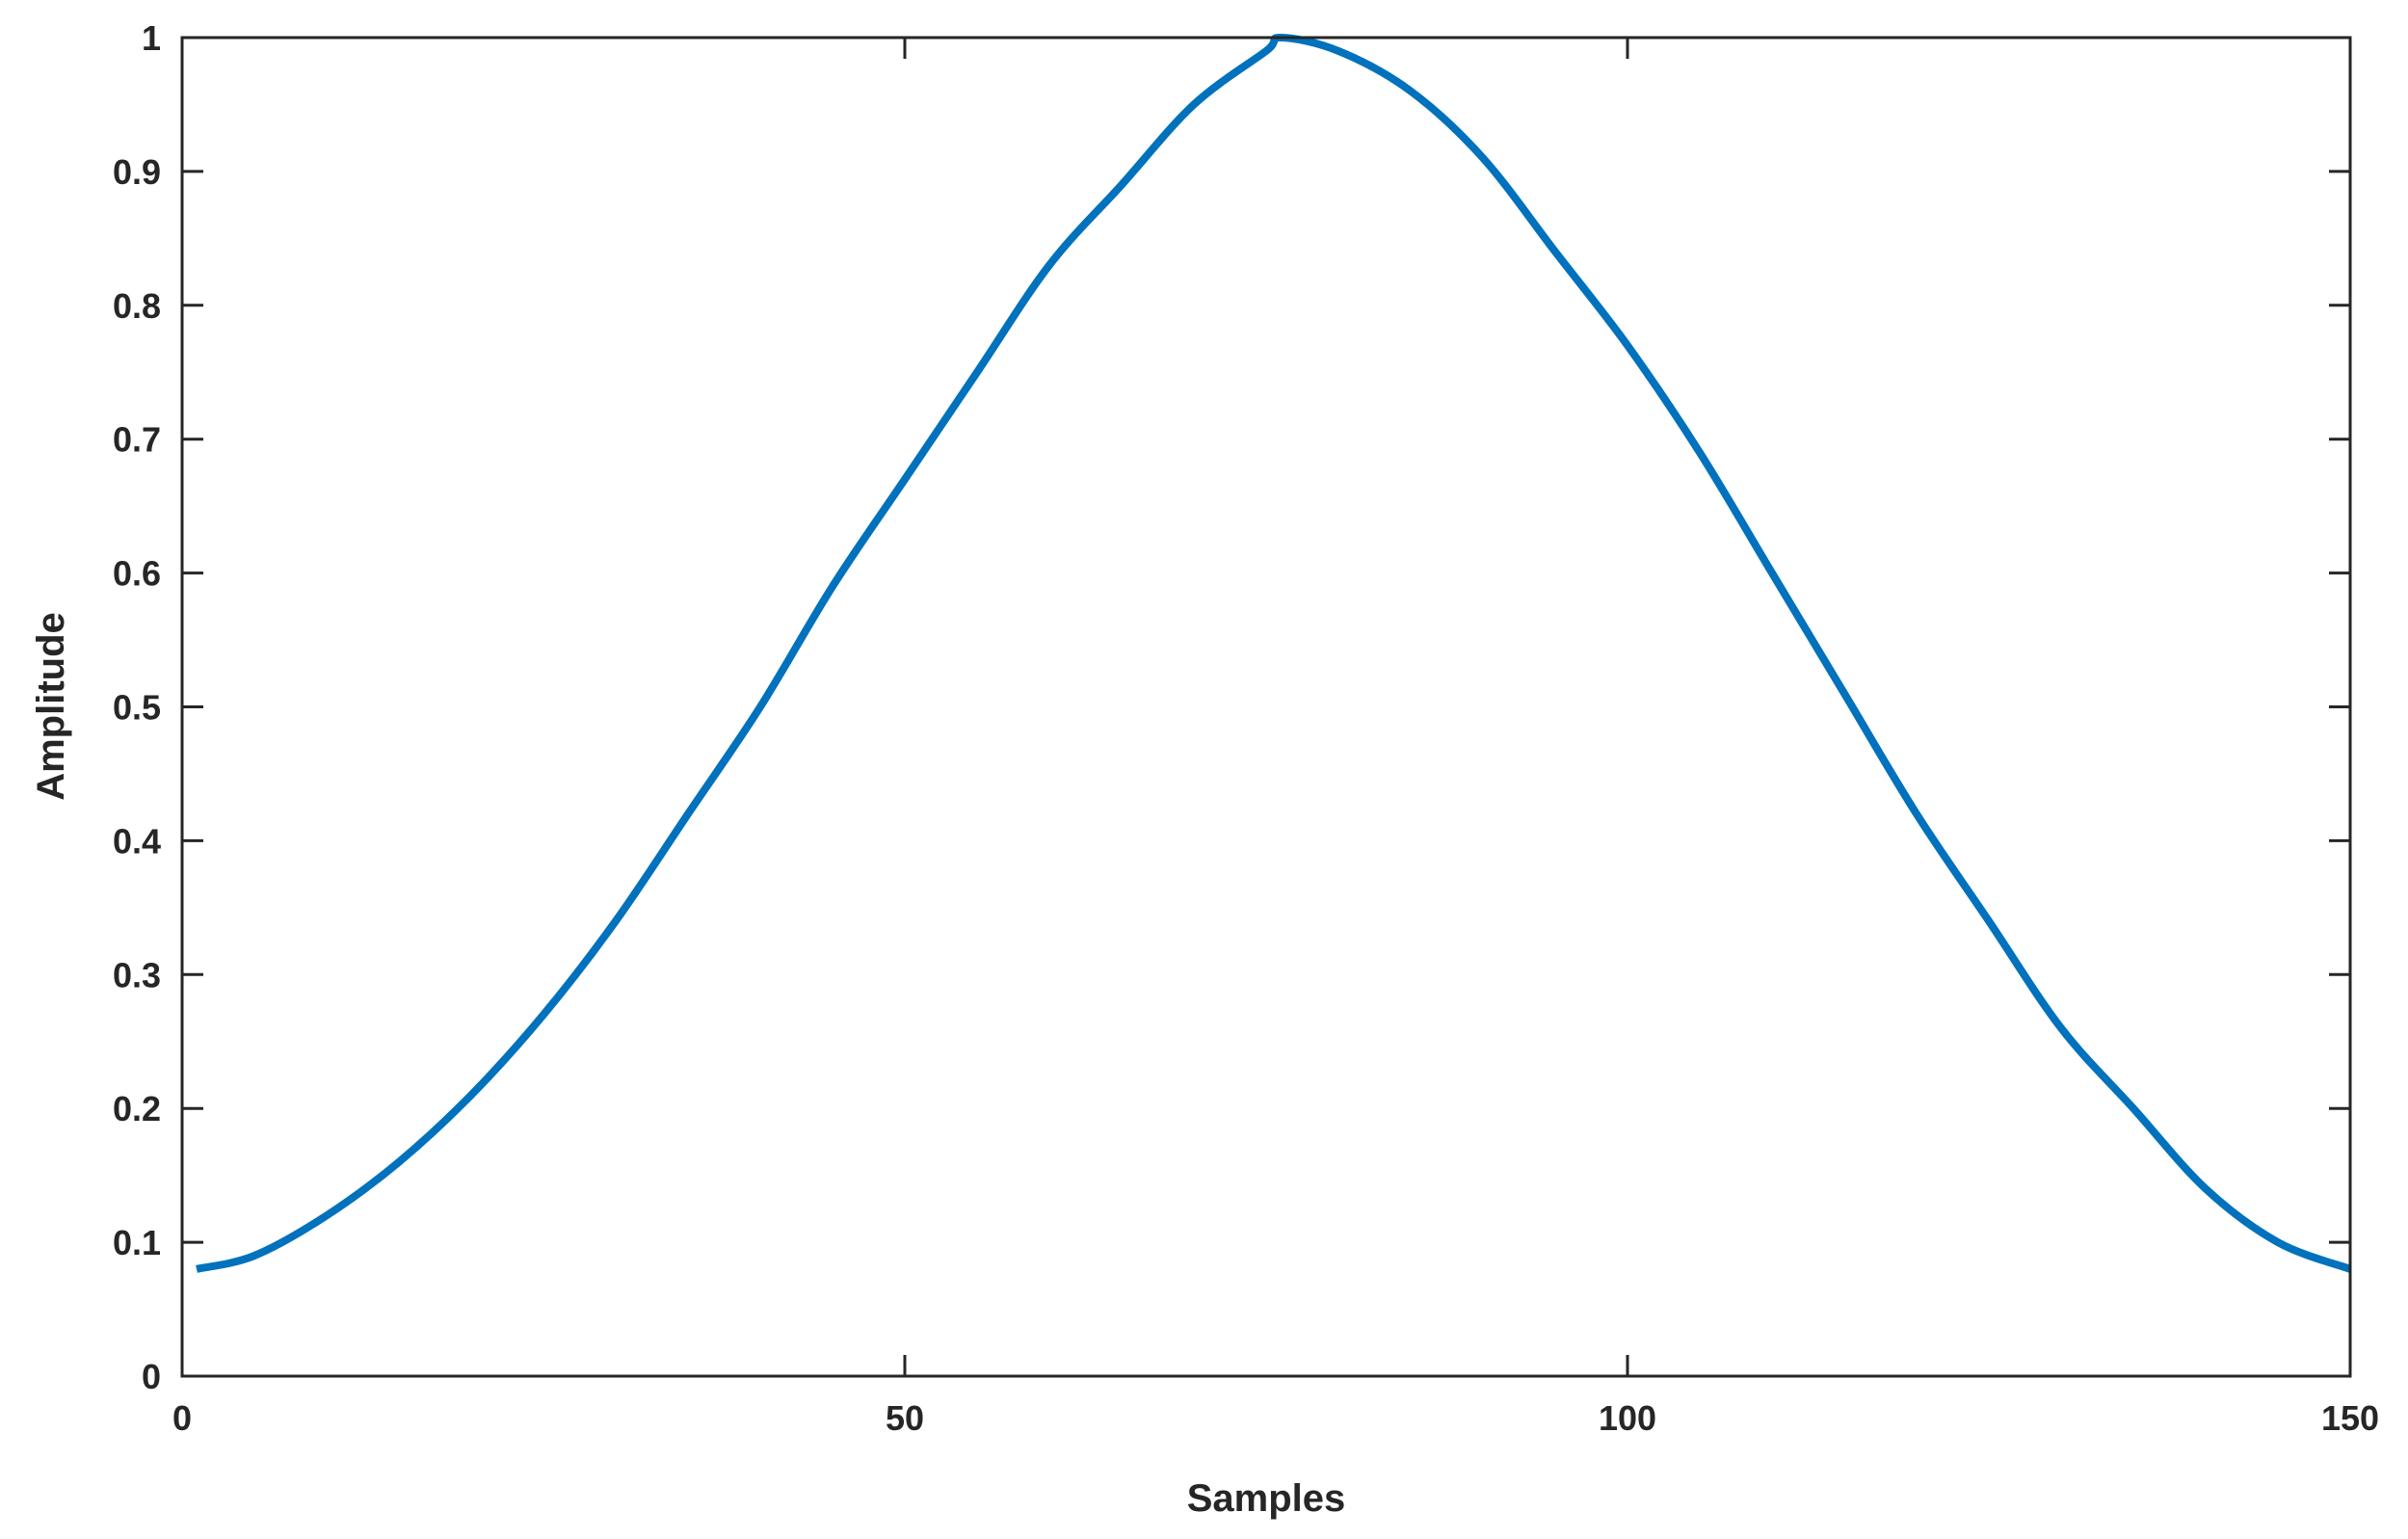  I want to click on x-tick-label: 100, so click(1628, 1418).